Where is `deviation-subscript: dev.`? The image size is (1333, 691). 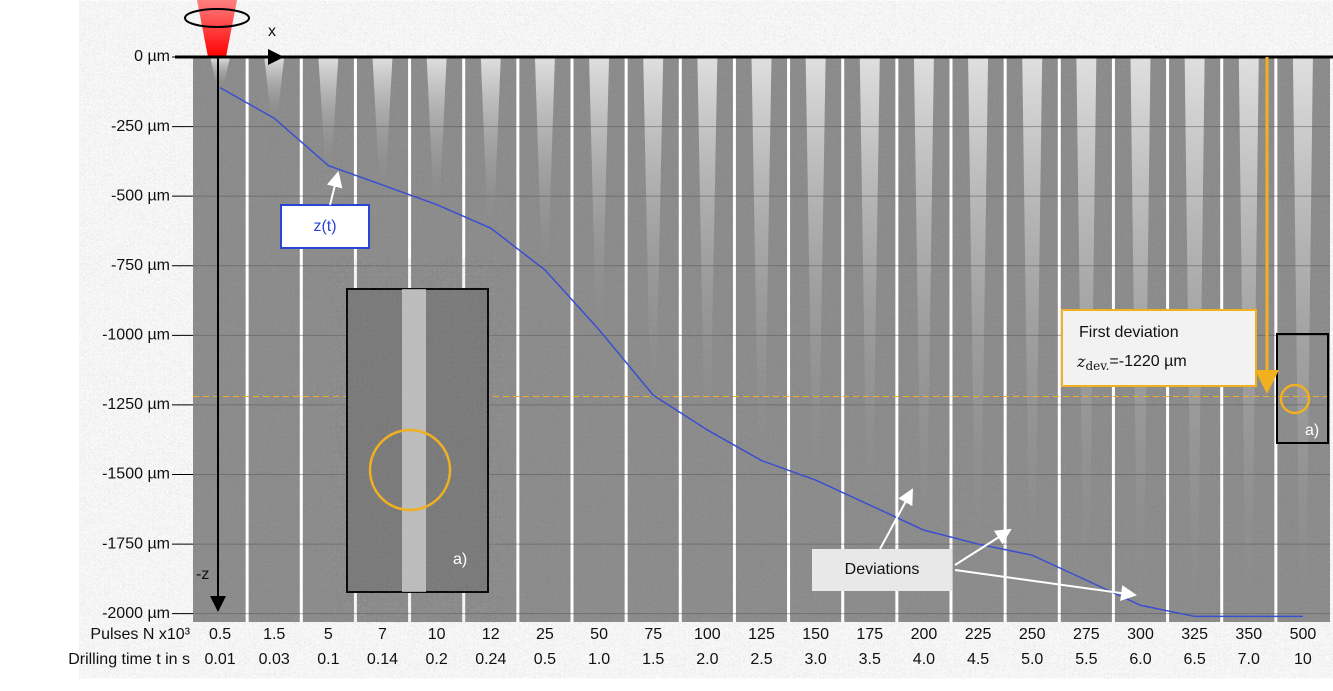 deviation-subscript: dev. is located at coordinates (1097, 366).